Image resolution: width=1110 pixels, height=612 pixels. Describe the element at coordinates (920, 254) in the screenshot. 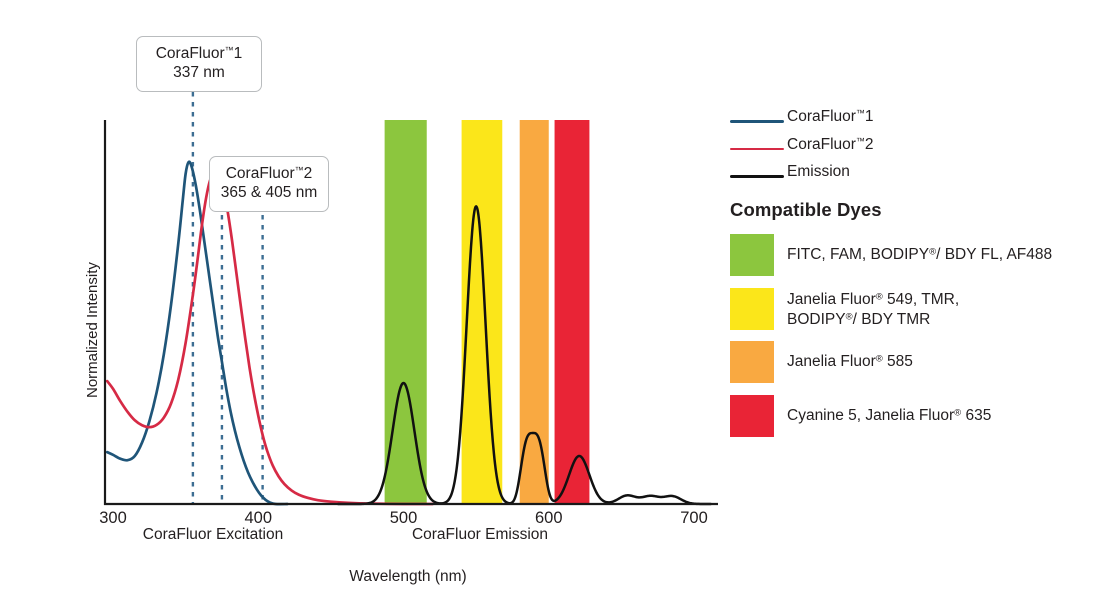

I see `dye-label-green: FITC, FAM, BODIPY®/ BDY FL, AF488` at that location.